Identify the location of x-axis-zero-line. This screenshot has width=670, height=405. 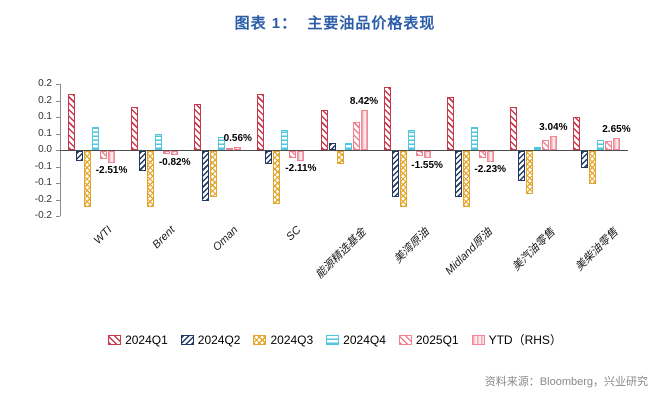
(344, 150).